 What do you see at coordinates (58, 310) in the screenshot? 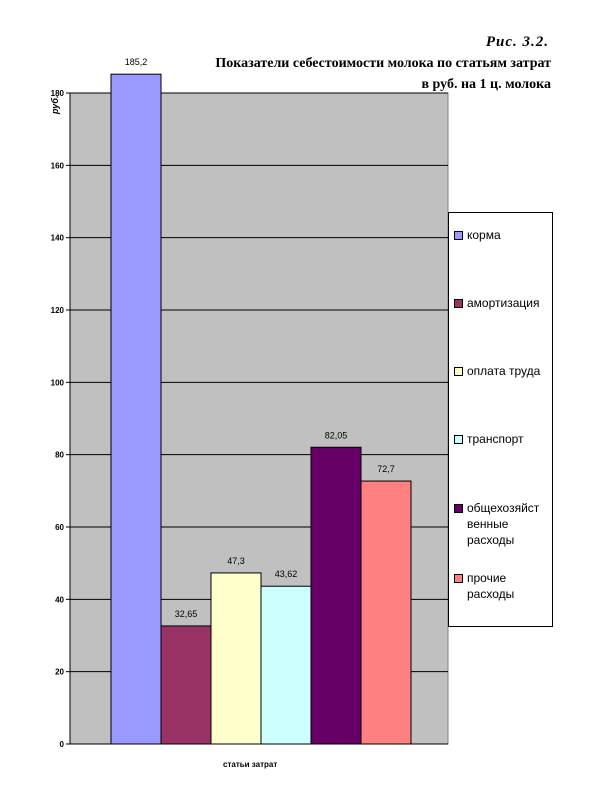
I see `y-tick-label: 120` at bounding box center [58, 310].